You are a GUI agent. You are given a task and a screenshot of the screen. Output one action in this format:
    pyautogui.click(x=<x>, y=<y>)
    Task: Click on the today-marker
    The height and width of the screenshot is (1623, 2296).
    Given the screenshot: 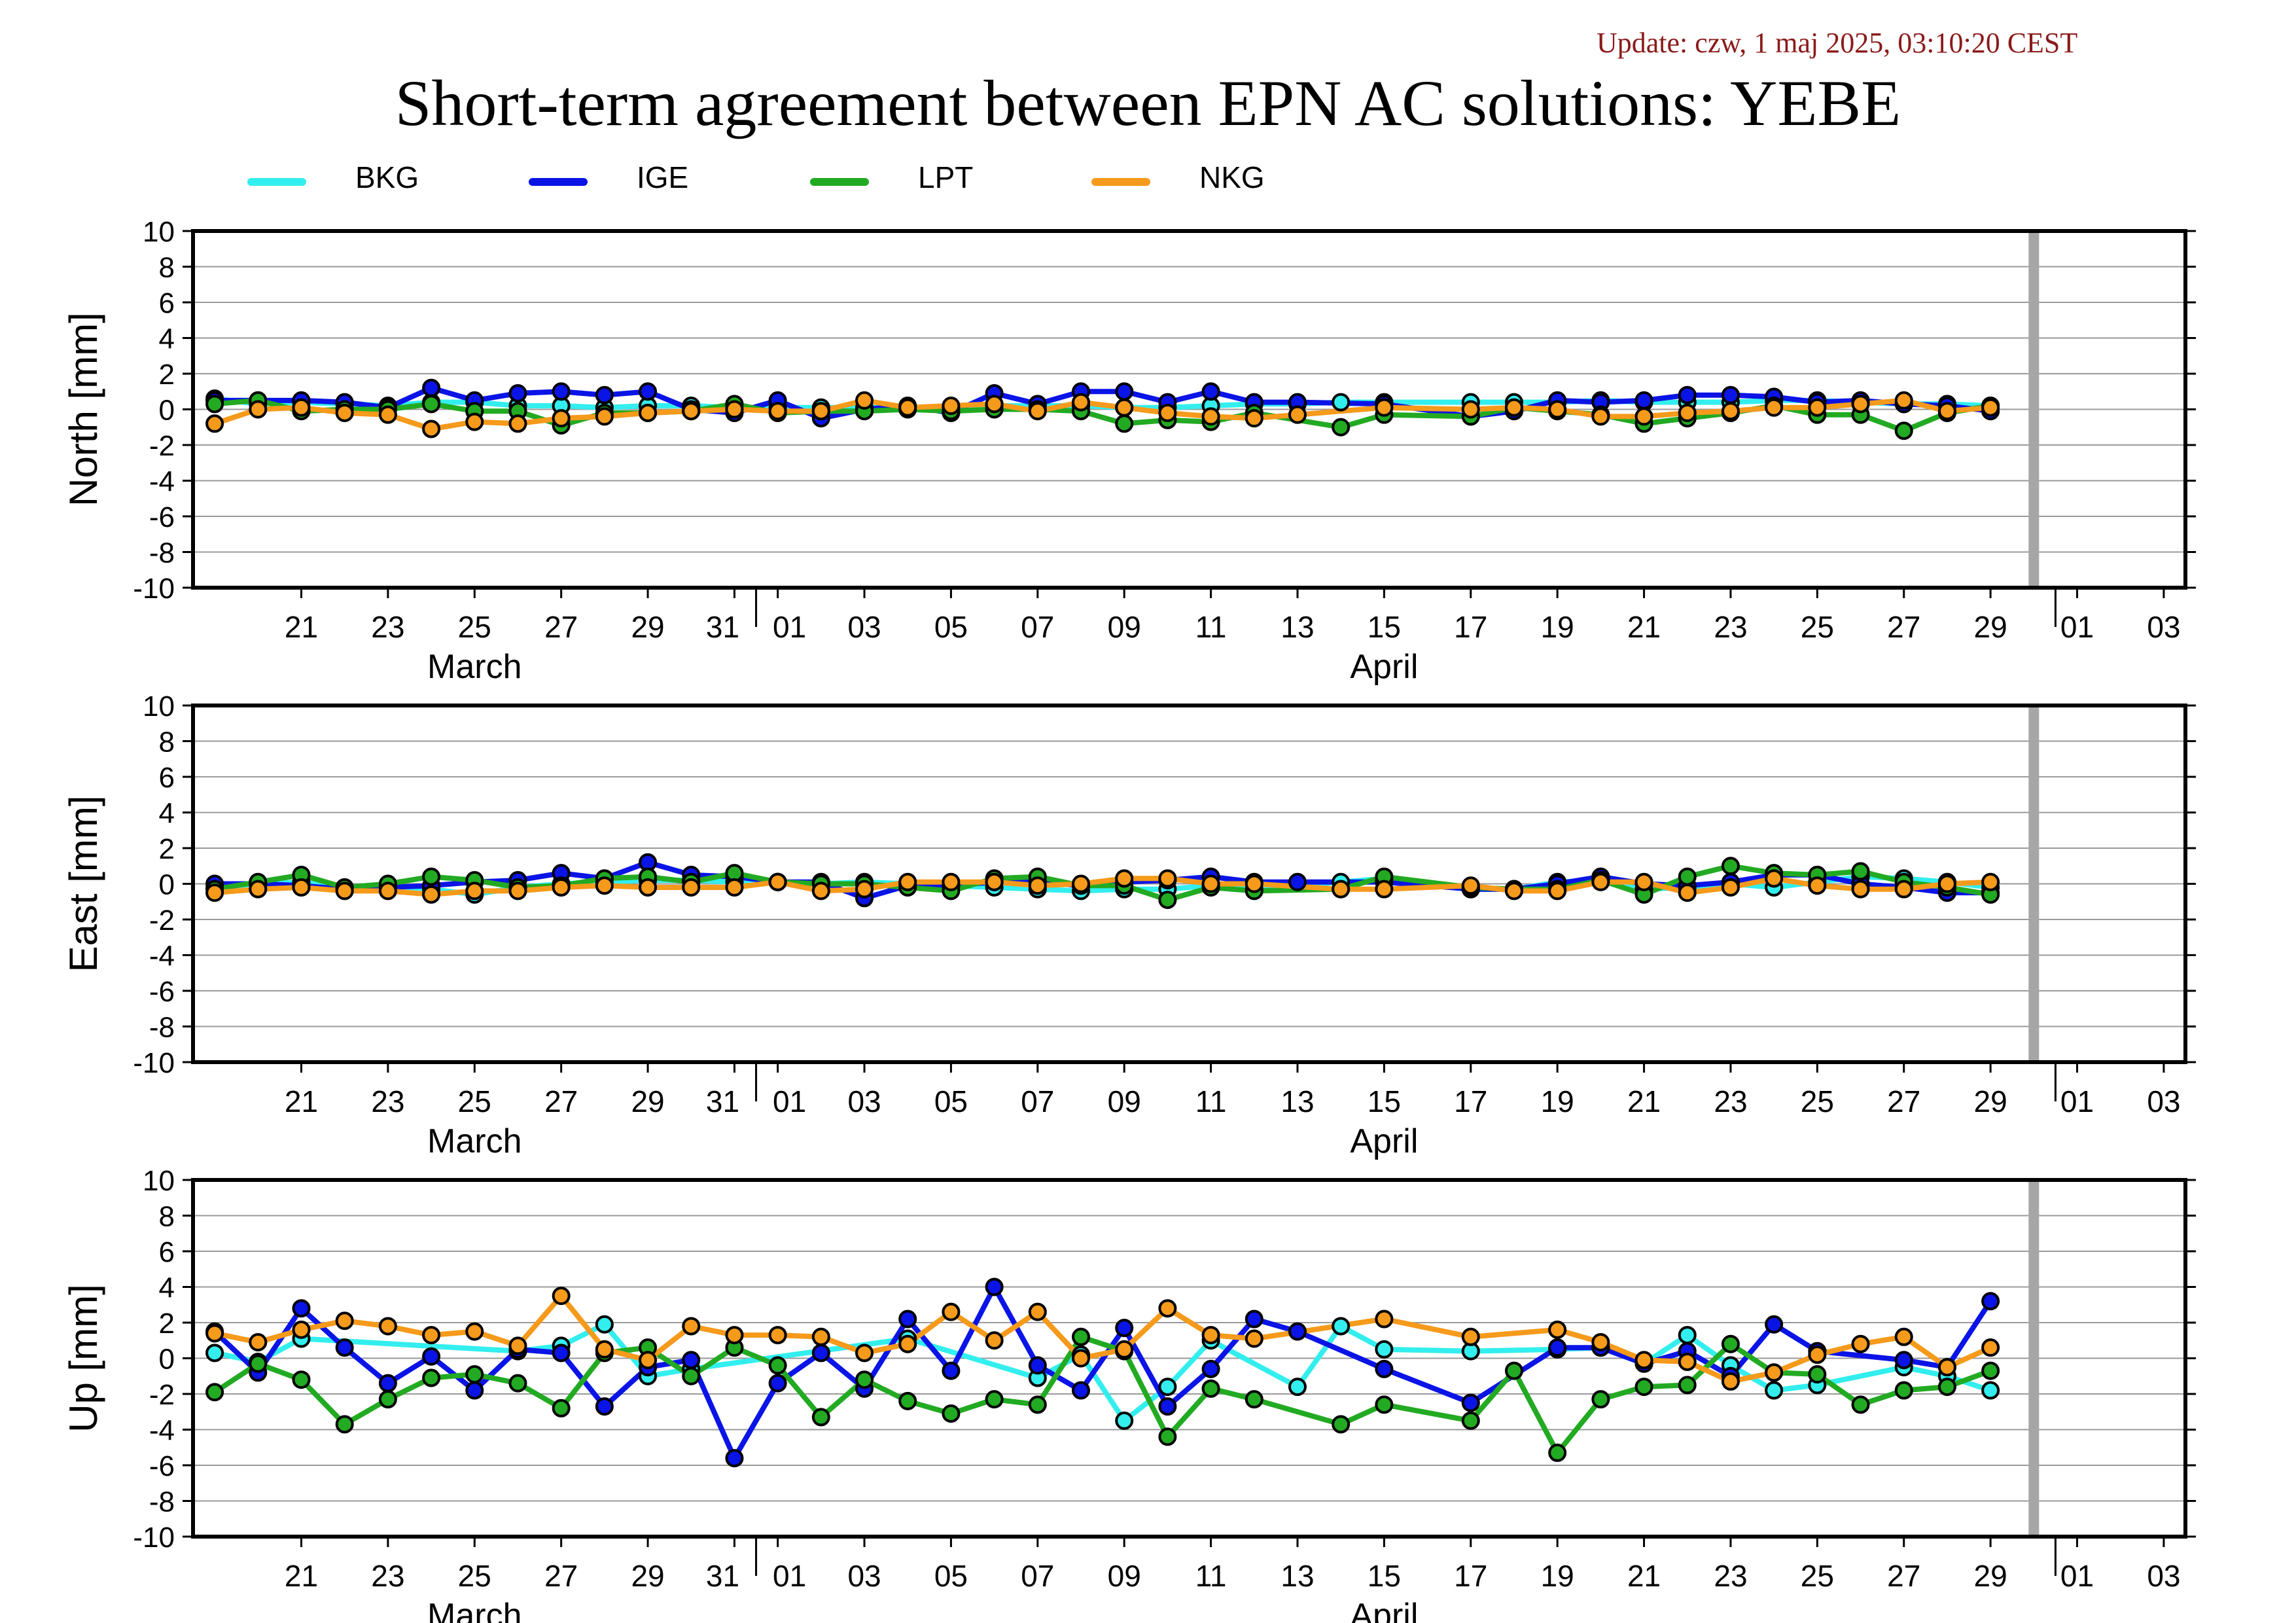 What is the action you would take?
    pyautogui.click(x=2034, y=409)
    